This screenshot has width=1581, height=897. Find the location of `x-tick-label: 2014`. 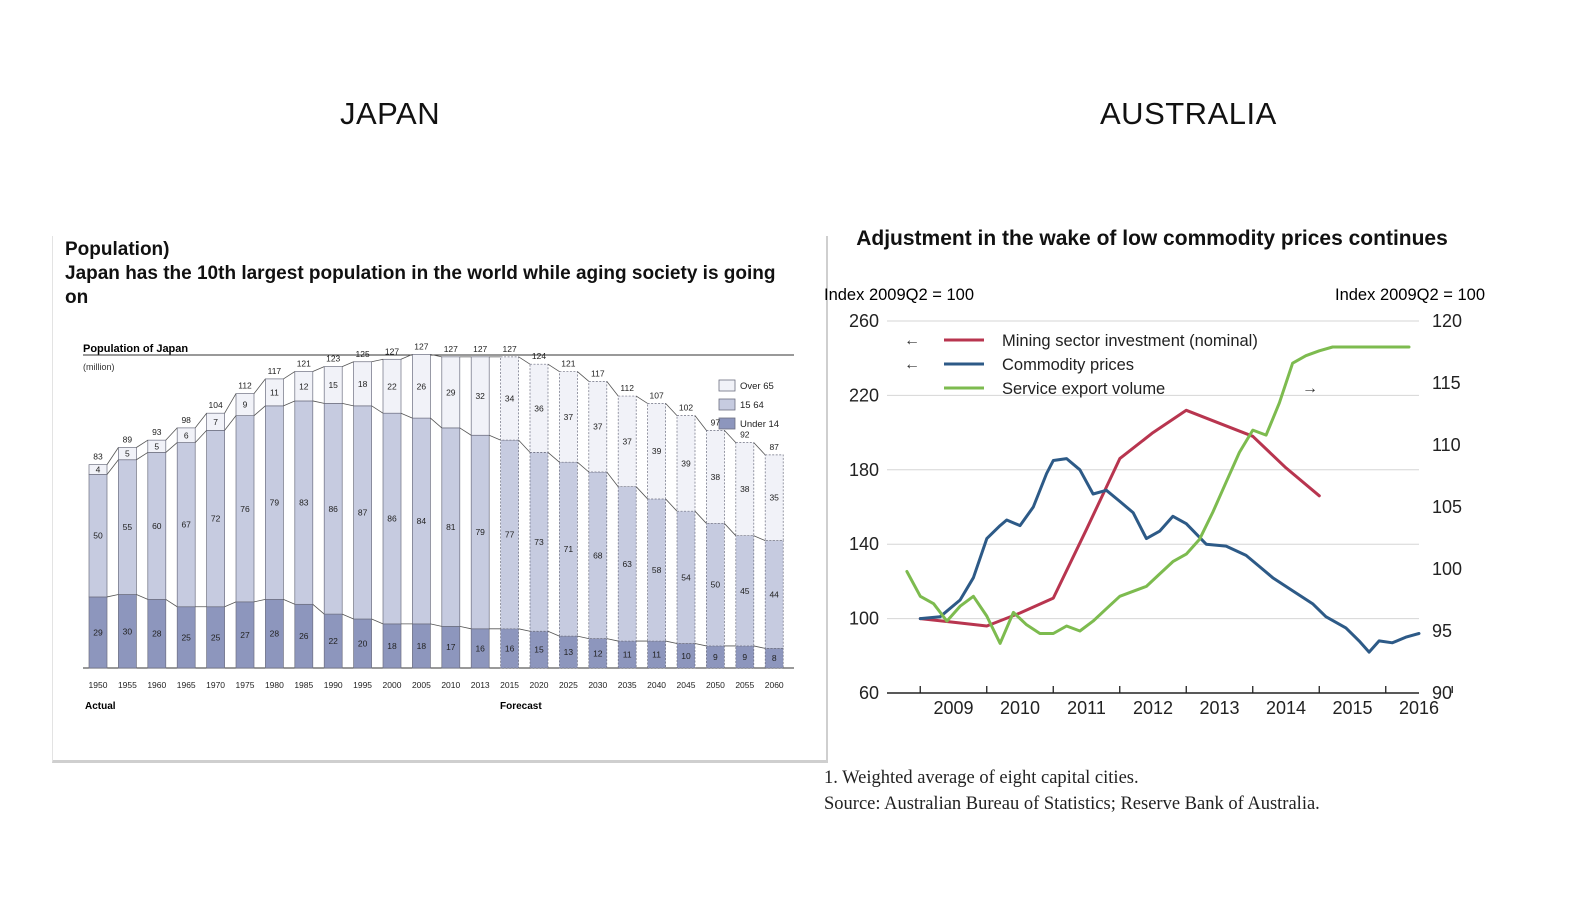

x-tick-label: 2014 is located at coordinates (1286, 708).